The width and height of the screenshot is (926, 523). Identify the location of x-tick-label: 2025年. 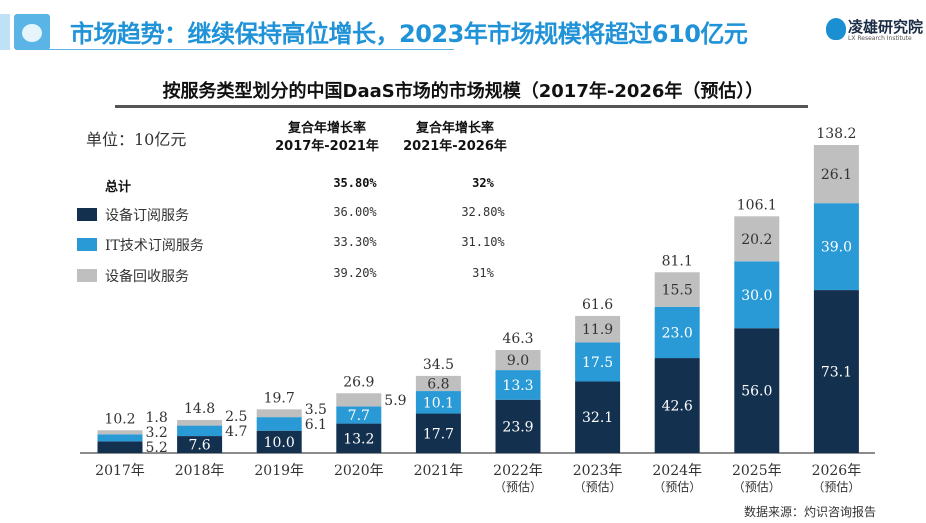
(757, 471).